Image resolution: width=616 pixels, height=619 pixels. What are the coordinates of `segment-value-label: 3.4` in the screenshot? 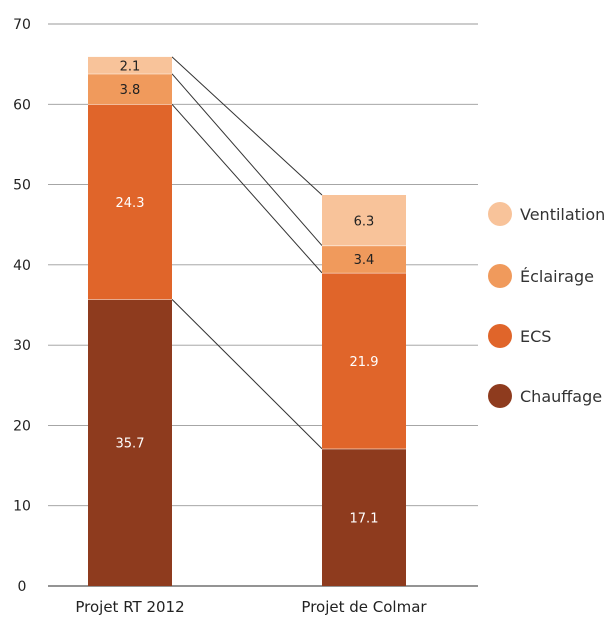 It's located at (364, 260).